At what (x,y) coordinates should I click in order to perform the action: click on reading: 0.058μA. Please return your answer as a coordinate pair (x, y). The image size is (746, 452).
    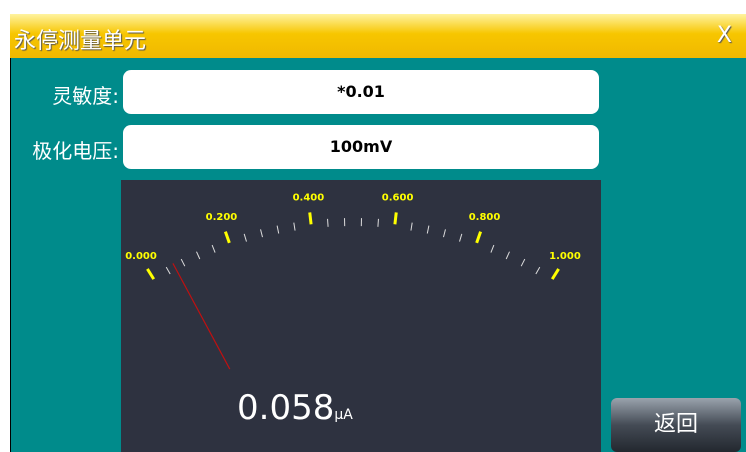
    Looking at the image, I should click on (295, 408).